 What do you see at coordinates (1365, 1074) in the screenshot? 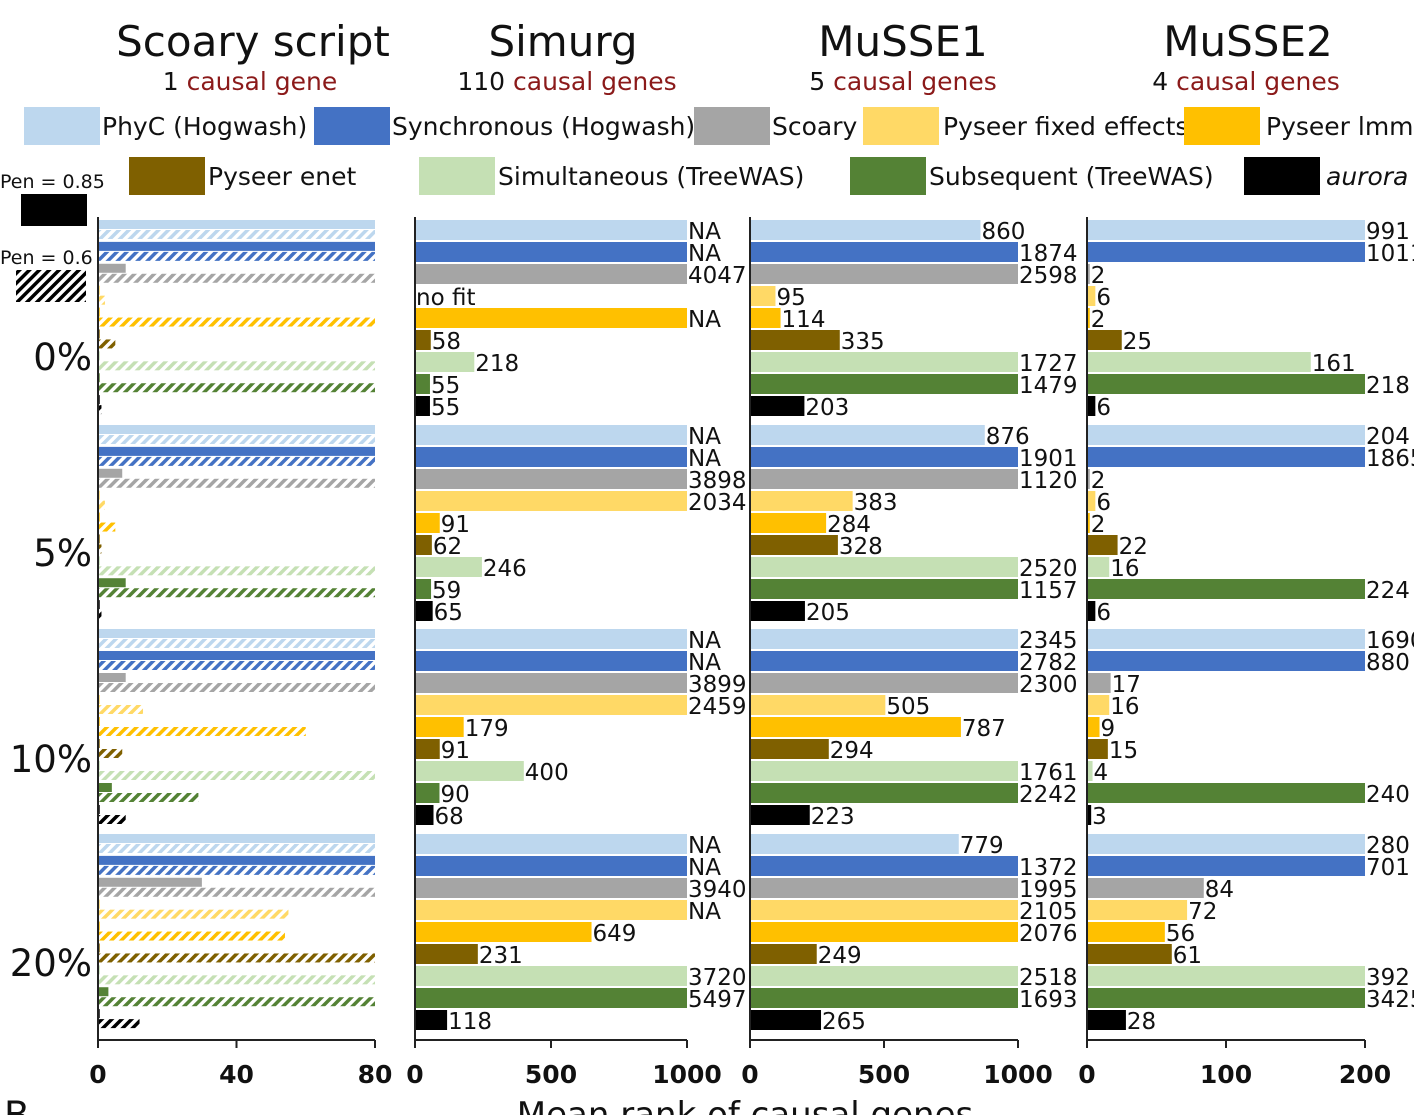
I see `x-tick-label: 200` at bounding box center [1365, 1074].